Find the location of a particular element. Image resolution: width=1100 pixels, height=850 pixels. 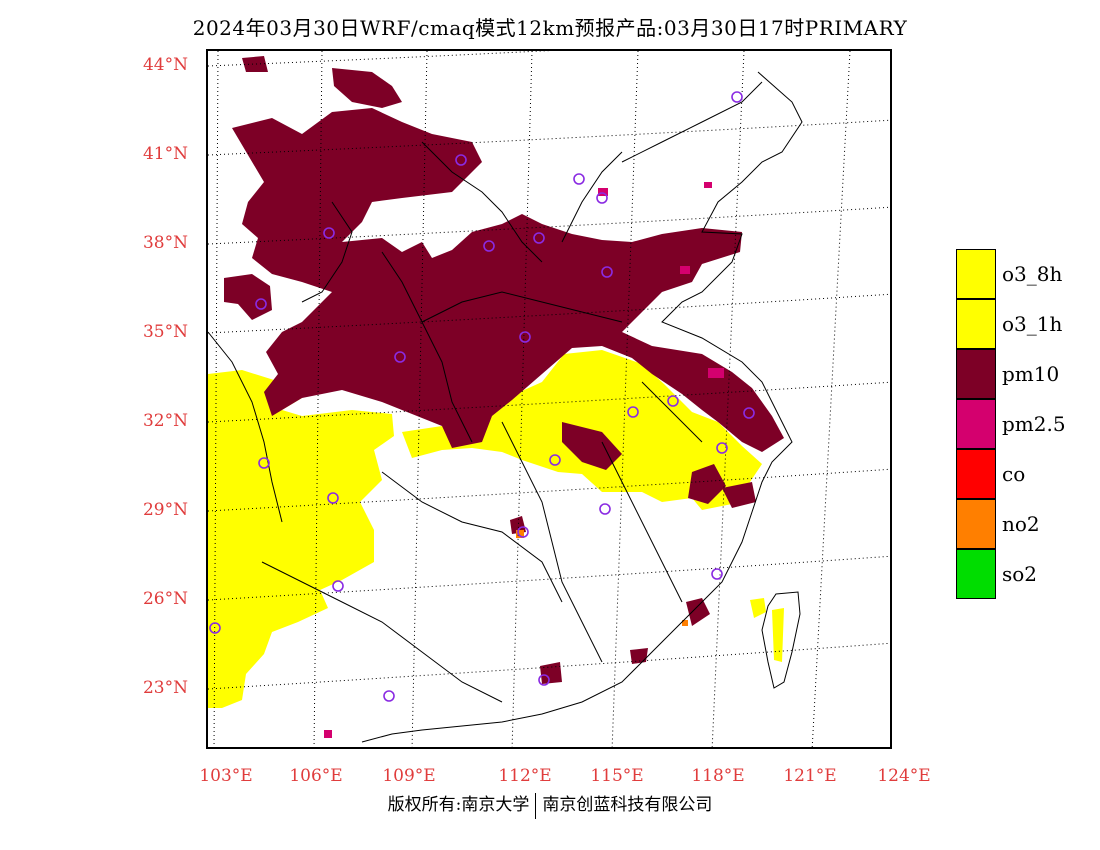

lon-label-106: 106°E is located at coordinates (316, 776).